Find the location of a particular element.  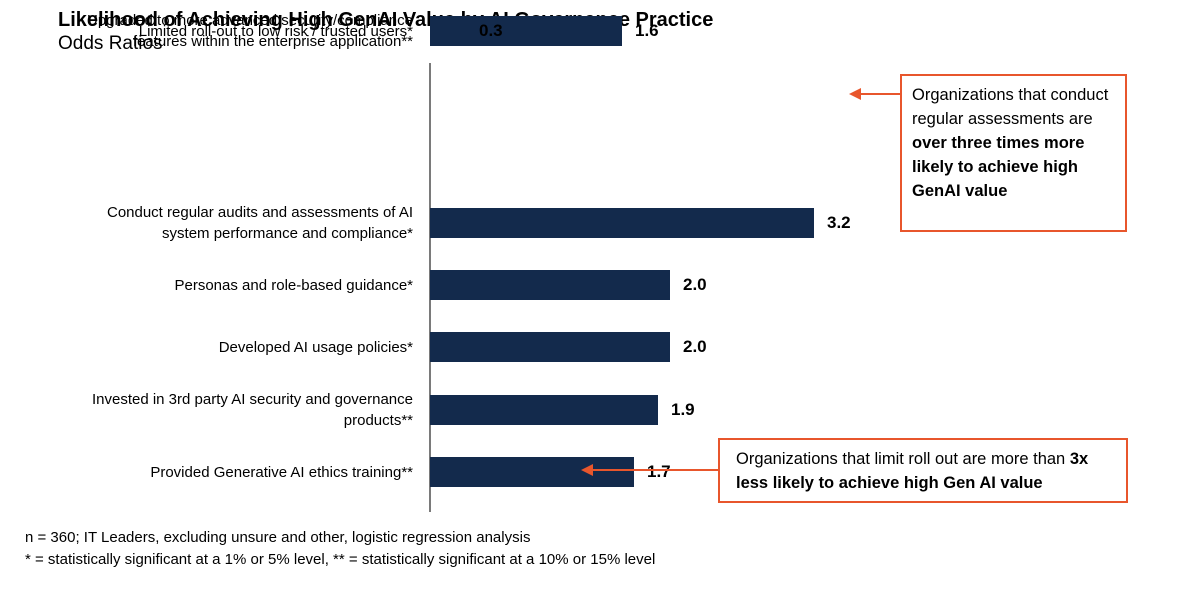

callout-bottom-arrow-head-icon is located at coordinates (587, 470).